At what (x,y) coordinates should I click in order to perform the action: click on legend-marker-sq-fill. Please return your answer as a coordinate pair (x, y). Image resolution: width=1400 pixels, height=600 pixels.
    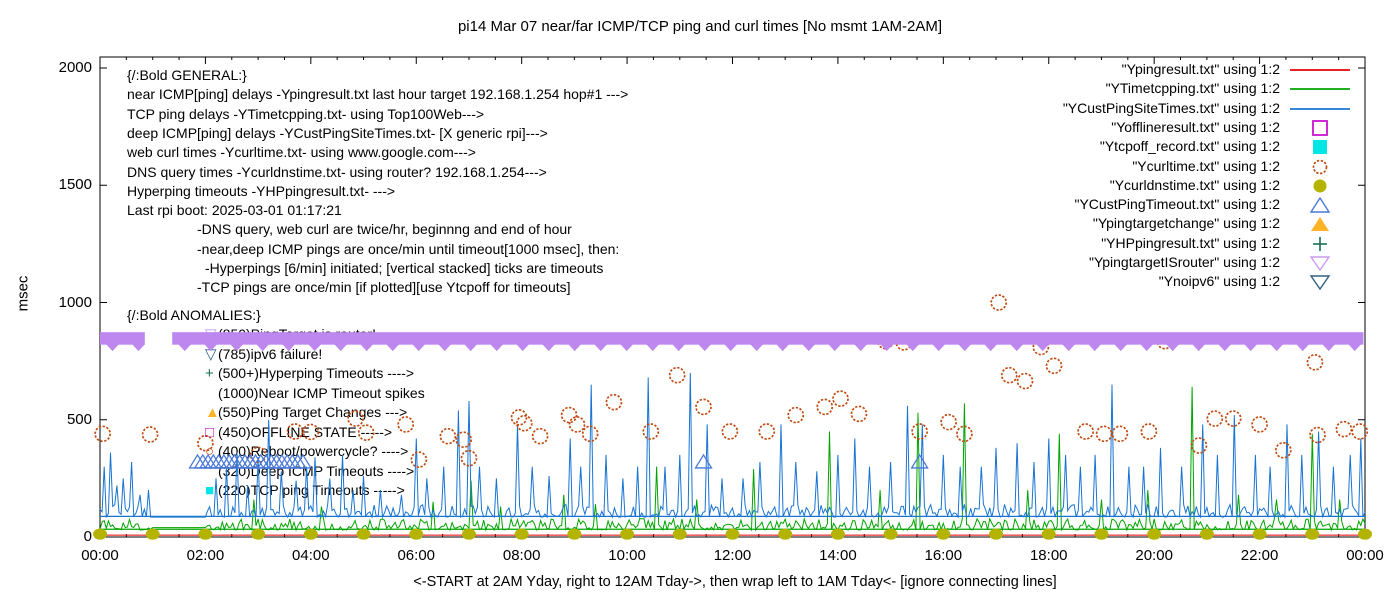
    Looking at the image, I should click on (1320, 147).